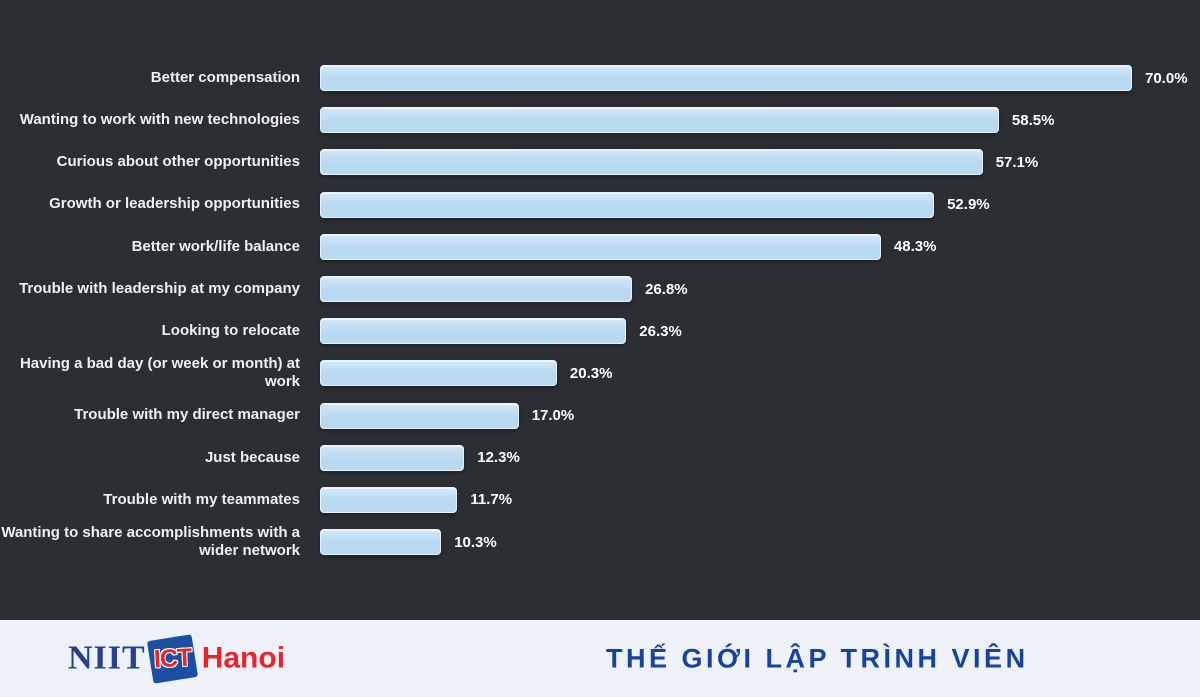 The width and height of the screenshot is (1200, 697). I want to click on value-label: 10.3%, so click(475, 542).